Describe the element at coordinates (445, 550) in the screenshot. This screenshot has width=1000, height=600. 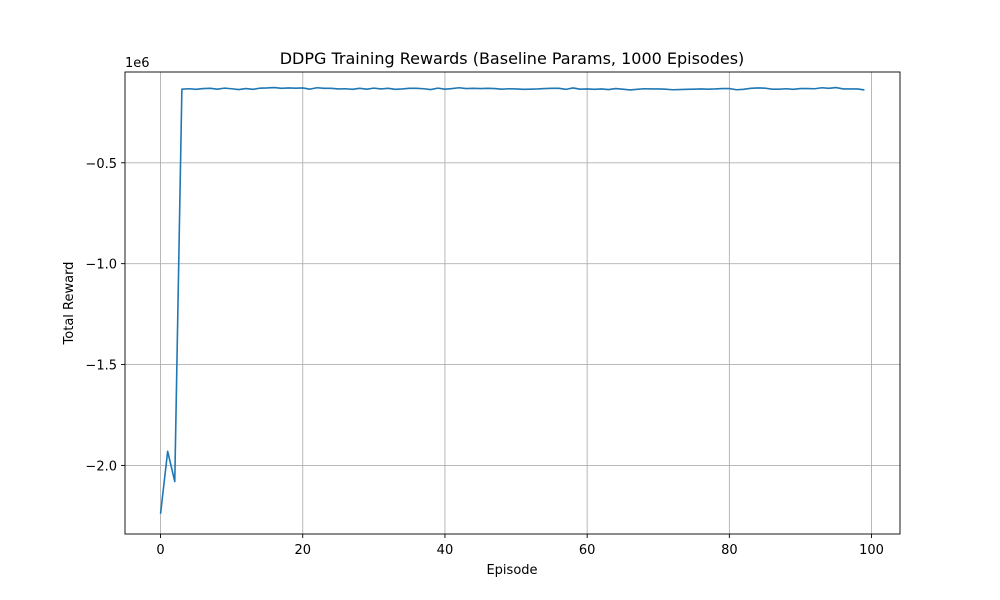
I see `x-tick-label: 40` at that location.